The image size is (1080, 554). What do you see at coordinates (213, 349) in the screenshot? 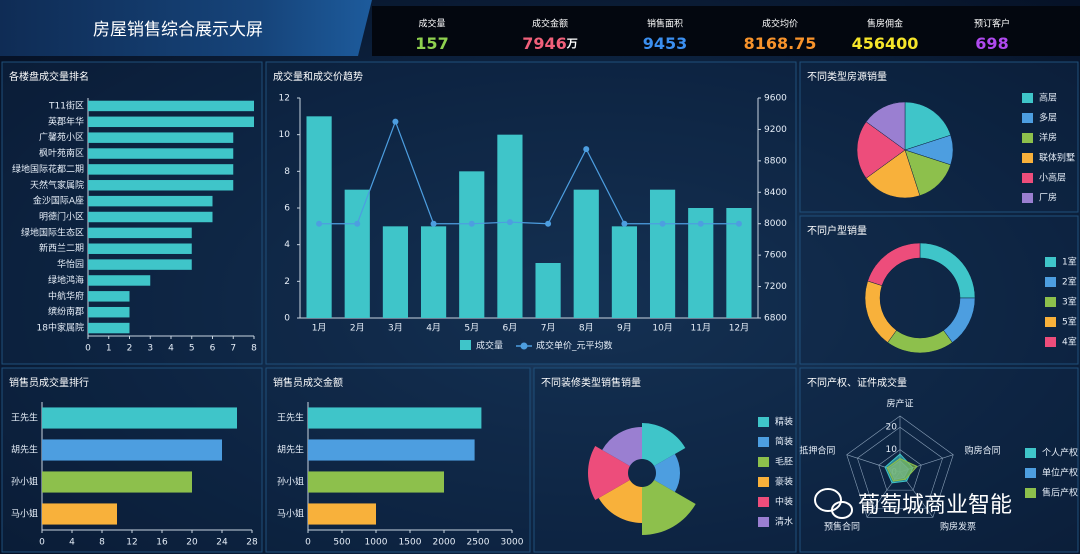
I see `x-tick-label: 6` at bounding box center [213, 349].